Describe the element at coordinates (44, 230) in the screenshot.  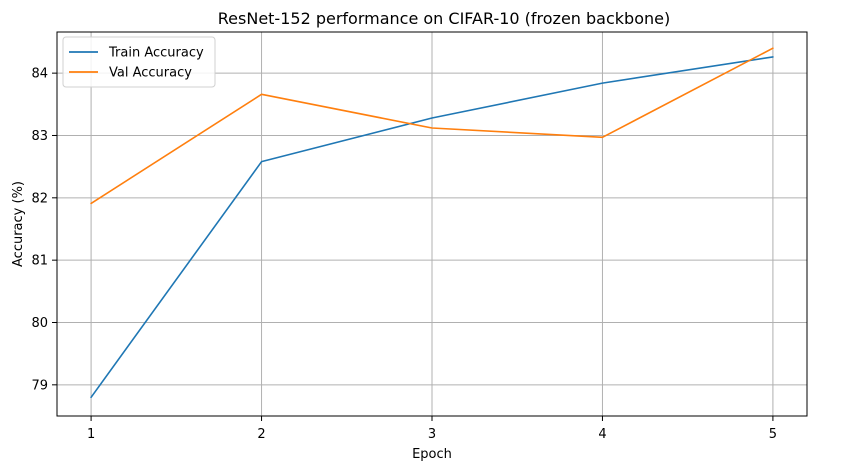
I see `y-axis: 79 80 81 82 83 84` at that location.